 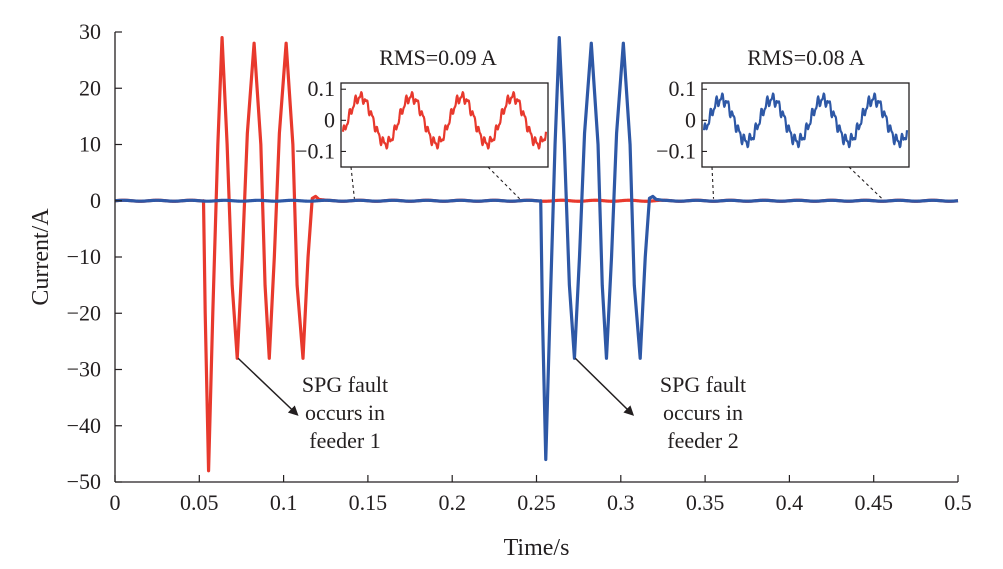 What do you see at coordinates (790, 502) in the screenshot?
I see `x-tick-label: 0.4` at bounding box center [790, 502].